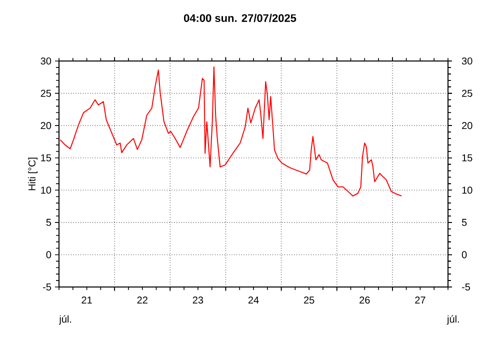 This screenshot has height=360, width=480. What do you see at coordinates (33, 174) in the screenshot?
I see `y-axis-title: Hiti [°C]` at bounding box center [33, 174].